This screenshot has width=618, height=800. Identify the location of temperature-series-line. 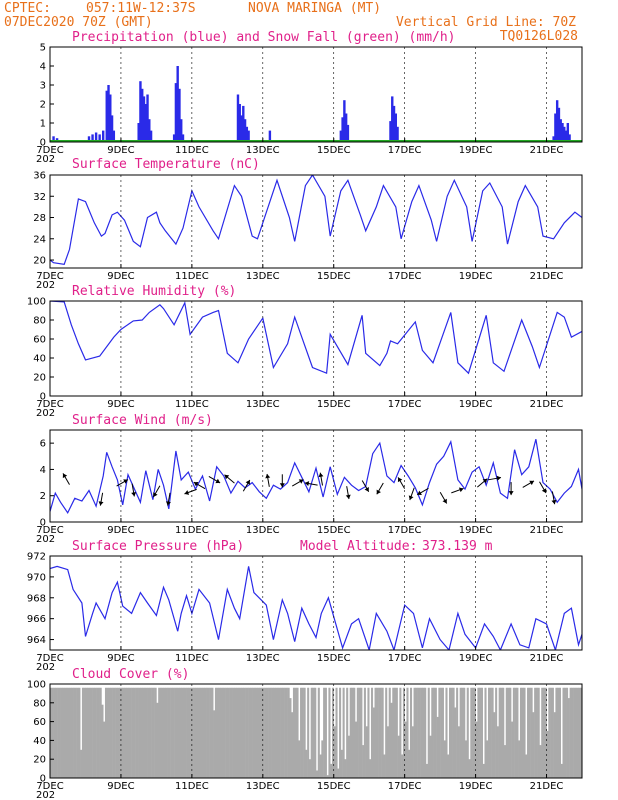
(316, 220).